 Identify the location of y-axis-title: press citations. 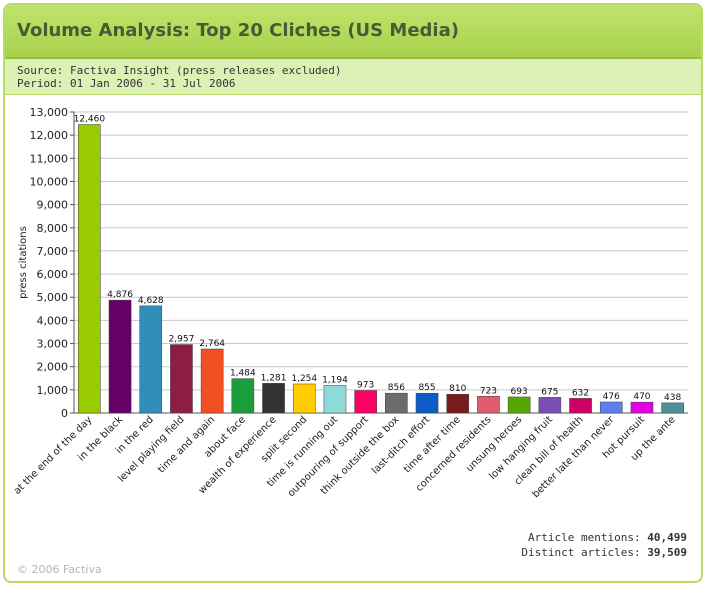
(23, 262).